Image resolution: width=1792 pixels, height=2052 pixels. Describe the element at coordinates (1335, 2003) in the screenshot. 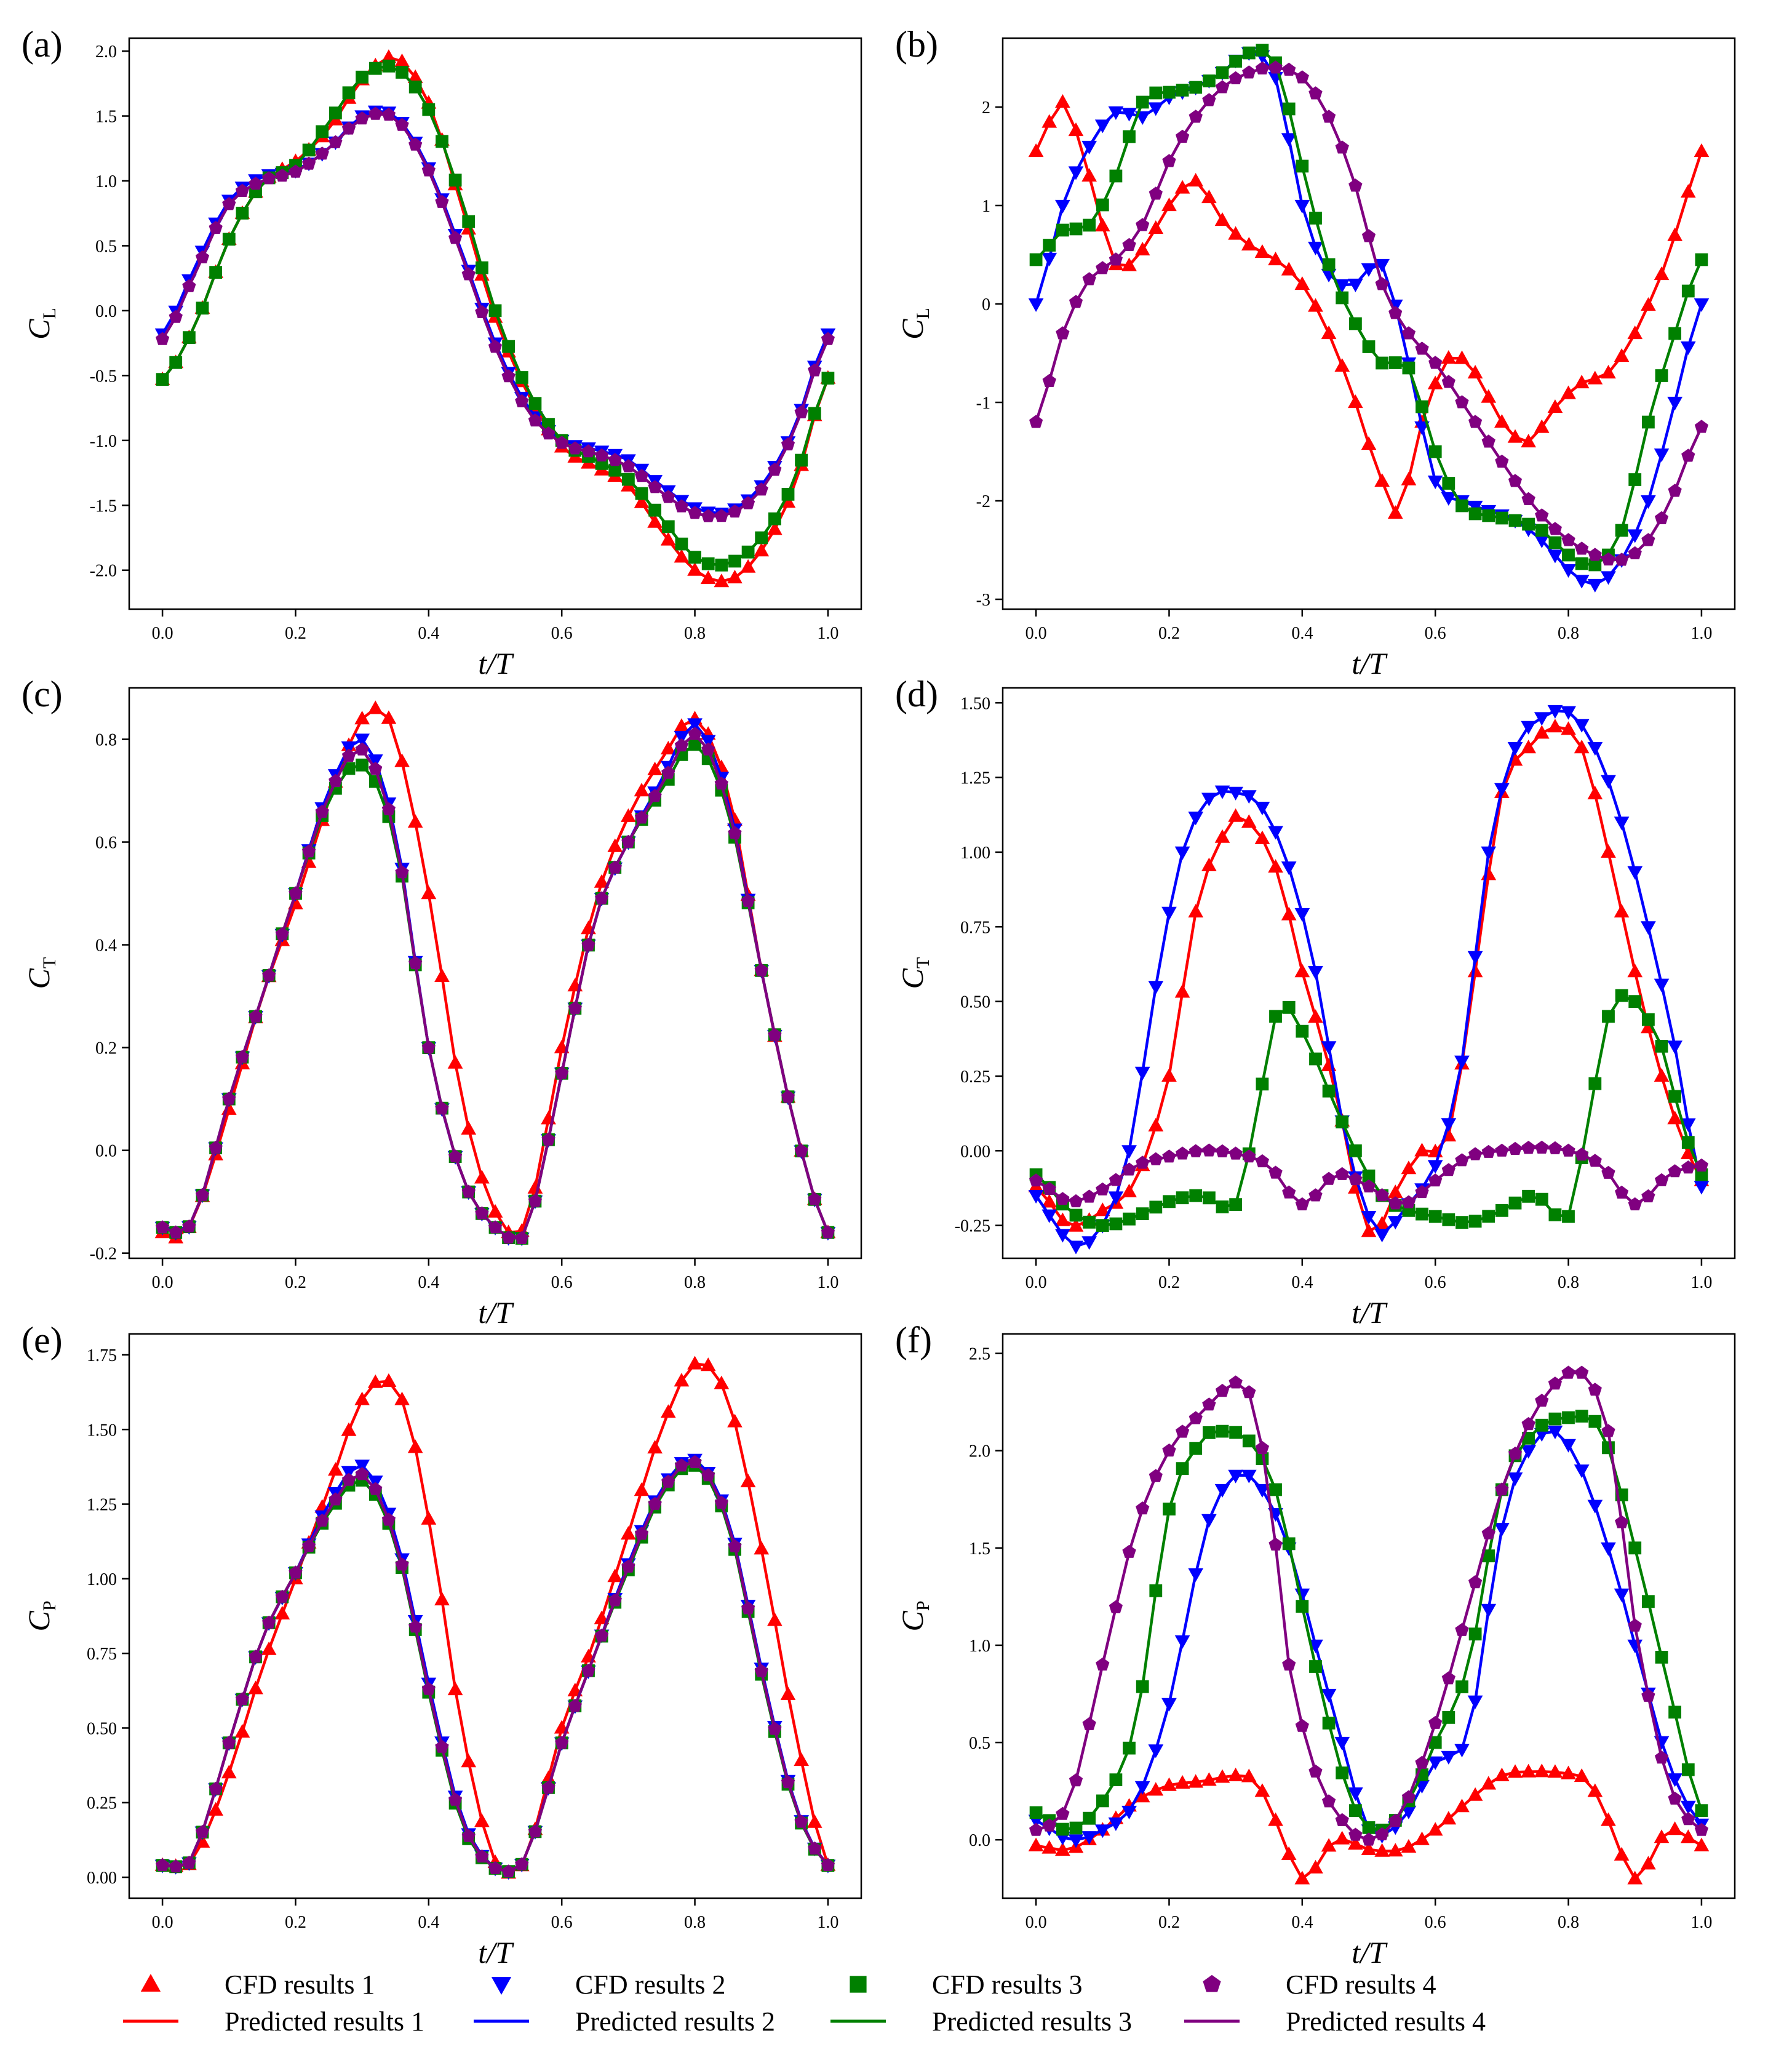

I see `legend-entry-4: CFD results 4 Predicted results 4` at that location.